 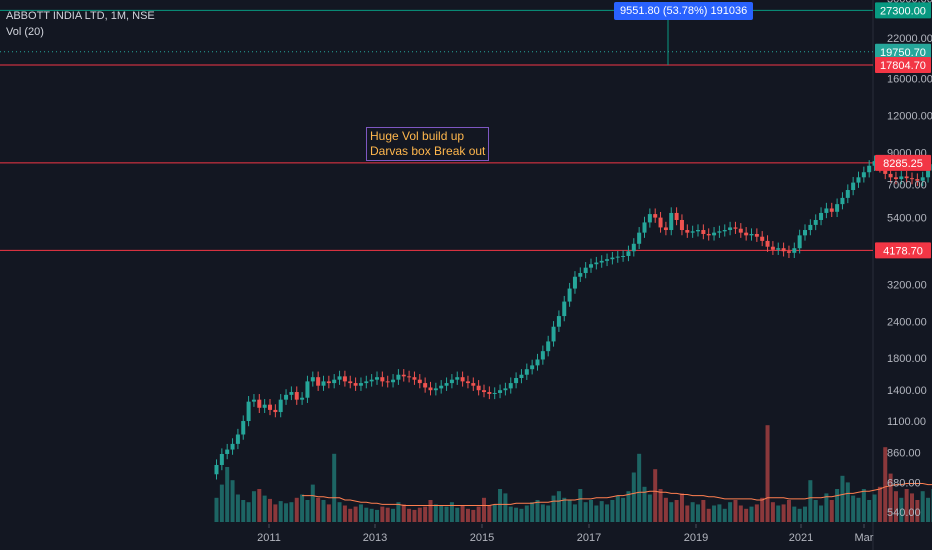 I want to click on price-tick-label: 5400.00, so click(x=907, y=219).